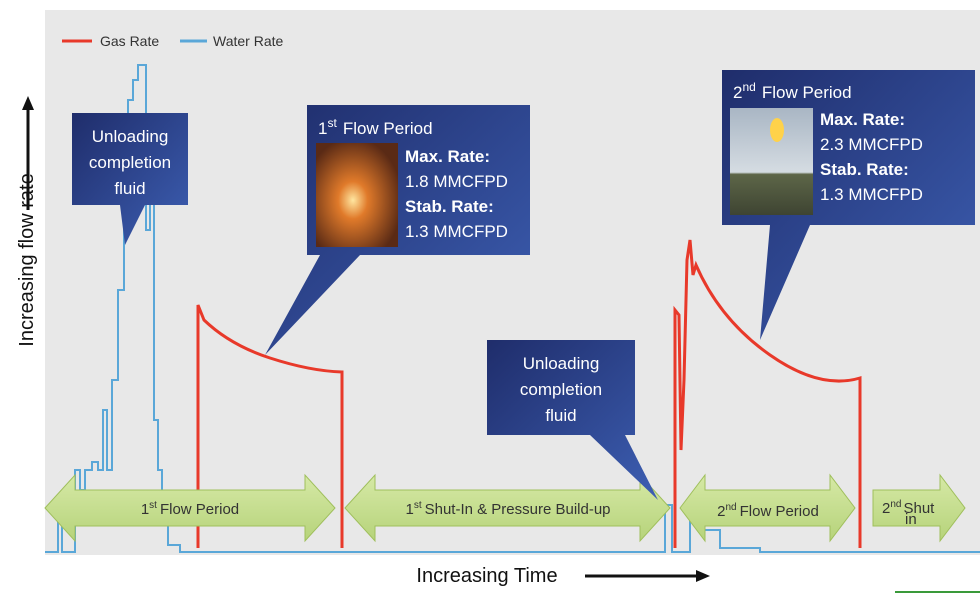 This screenshot has width=980, height=594. Describe the element at coordinates (129, 41) in the screenshot. I see `legend-label: Gas Rate` at that location.